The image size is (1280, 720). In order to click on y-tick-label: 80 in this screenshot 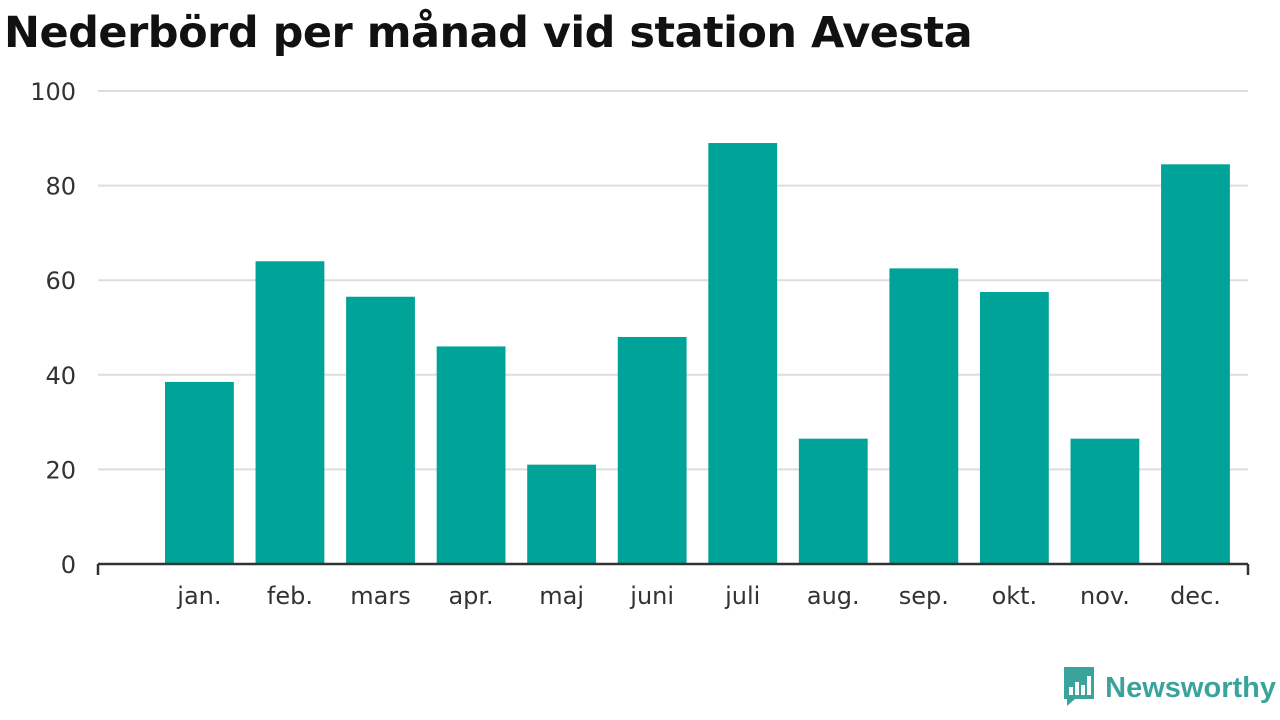, I will do `click(60, 187)`.